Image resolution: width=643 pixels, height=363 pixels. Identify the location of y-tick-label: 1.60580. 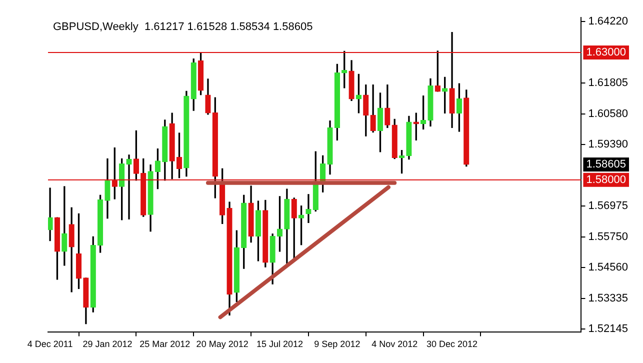
(608, 114).